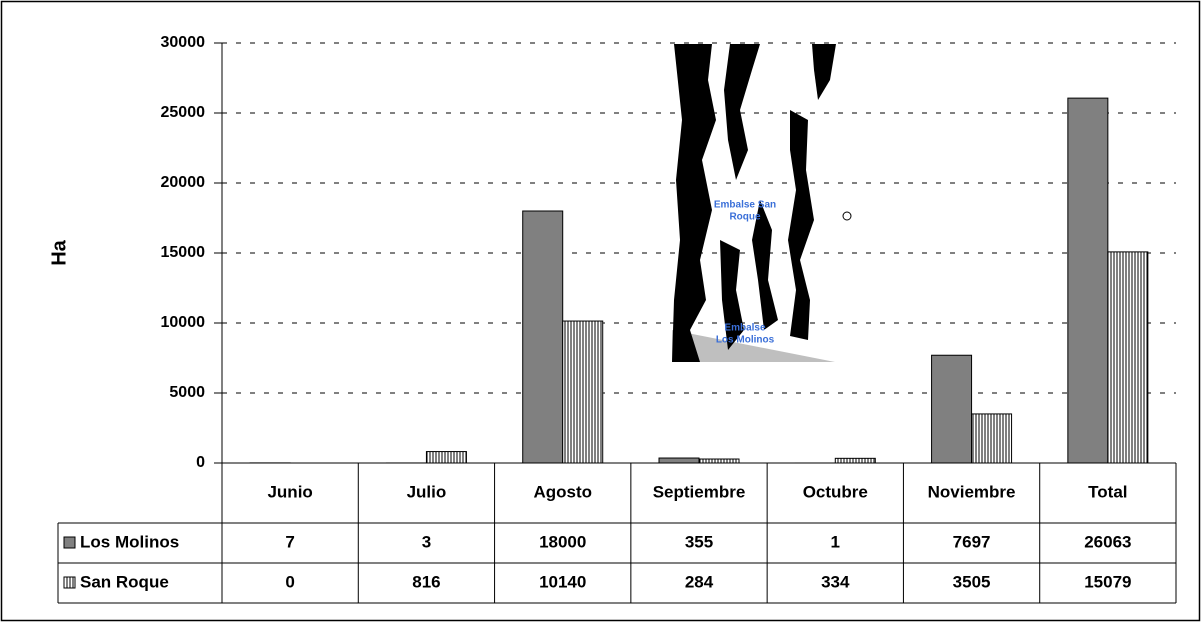 The width and height of the screenshot is (1202, 624). Describe the element at coordinates (972, 491) in the screenshot. I see `x-tick-label: Noviembre` at that location.